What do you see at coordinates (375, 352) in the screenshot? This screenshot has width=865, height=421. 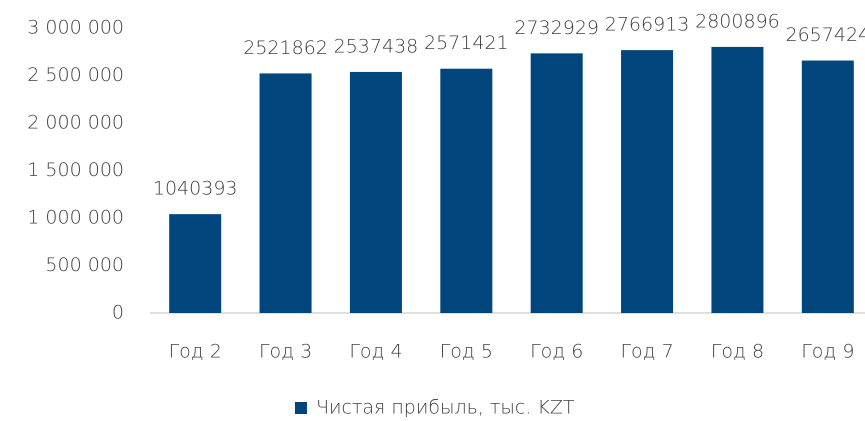 I see `x-tick-label: Год 4` at bounding box center [375, 352].